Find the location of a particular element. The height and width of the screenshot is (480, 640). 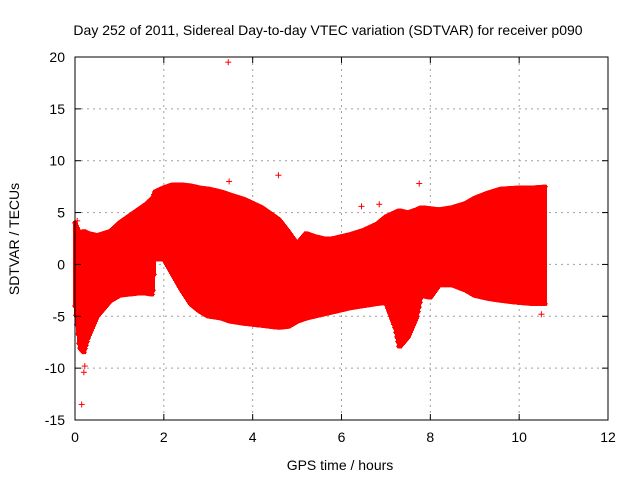

x-tick-label: 6 is located at coordinates (342, 437).